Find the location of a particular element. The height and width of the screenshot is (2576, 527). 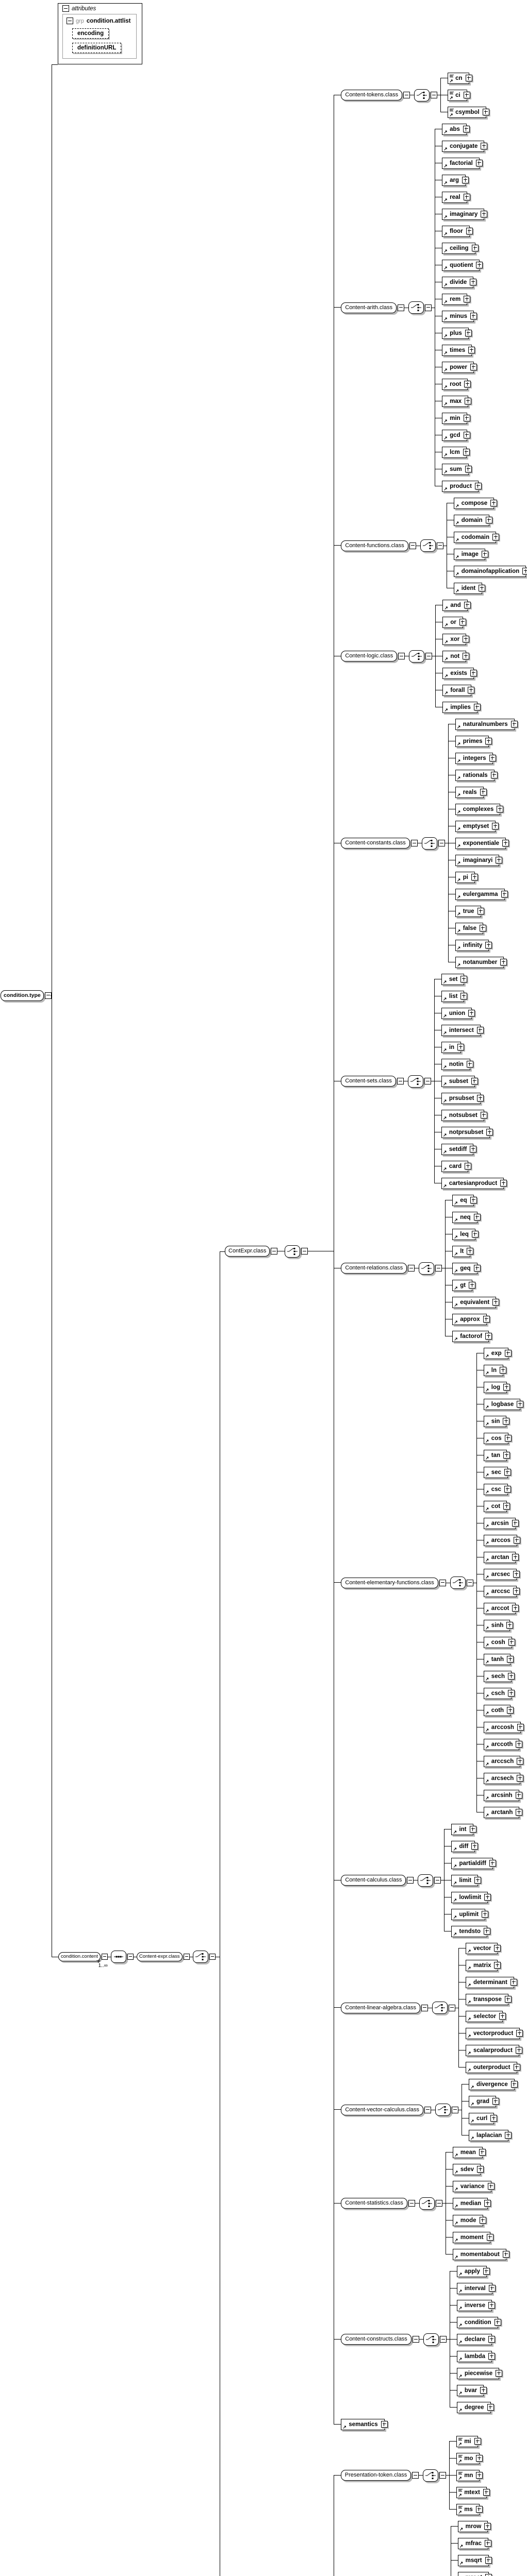

element-node: ↗ conjugate is located at coordinates (465, 146).